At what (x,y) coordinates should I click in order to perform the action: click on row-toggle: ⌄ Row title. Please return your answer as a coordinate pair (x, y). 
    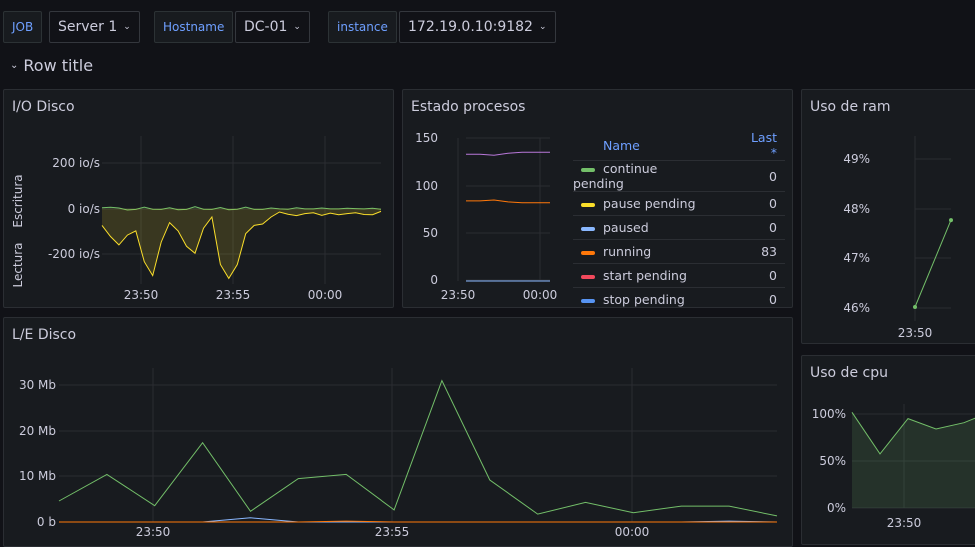
    Looking at the image, I should click on (51, 65).